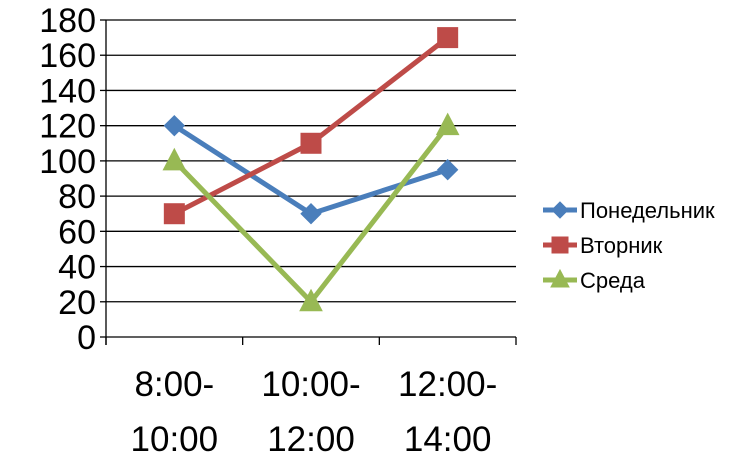 This screenshot has height=460, width=750. Describe the element at coordinates (77, 268) in the screenshot. I see `y-tick-label: 40` at that location.